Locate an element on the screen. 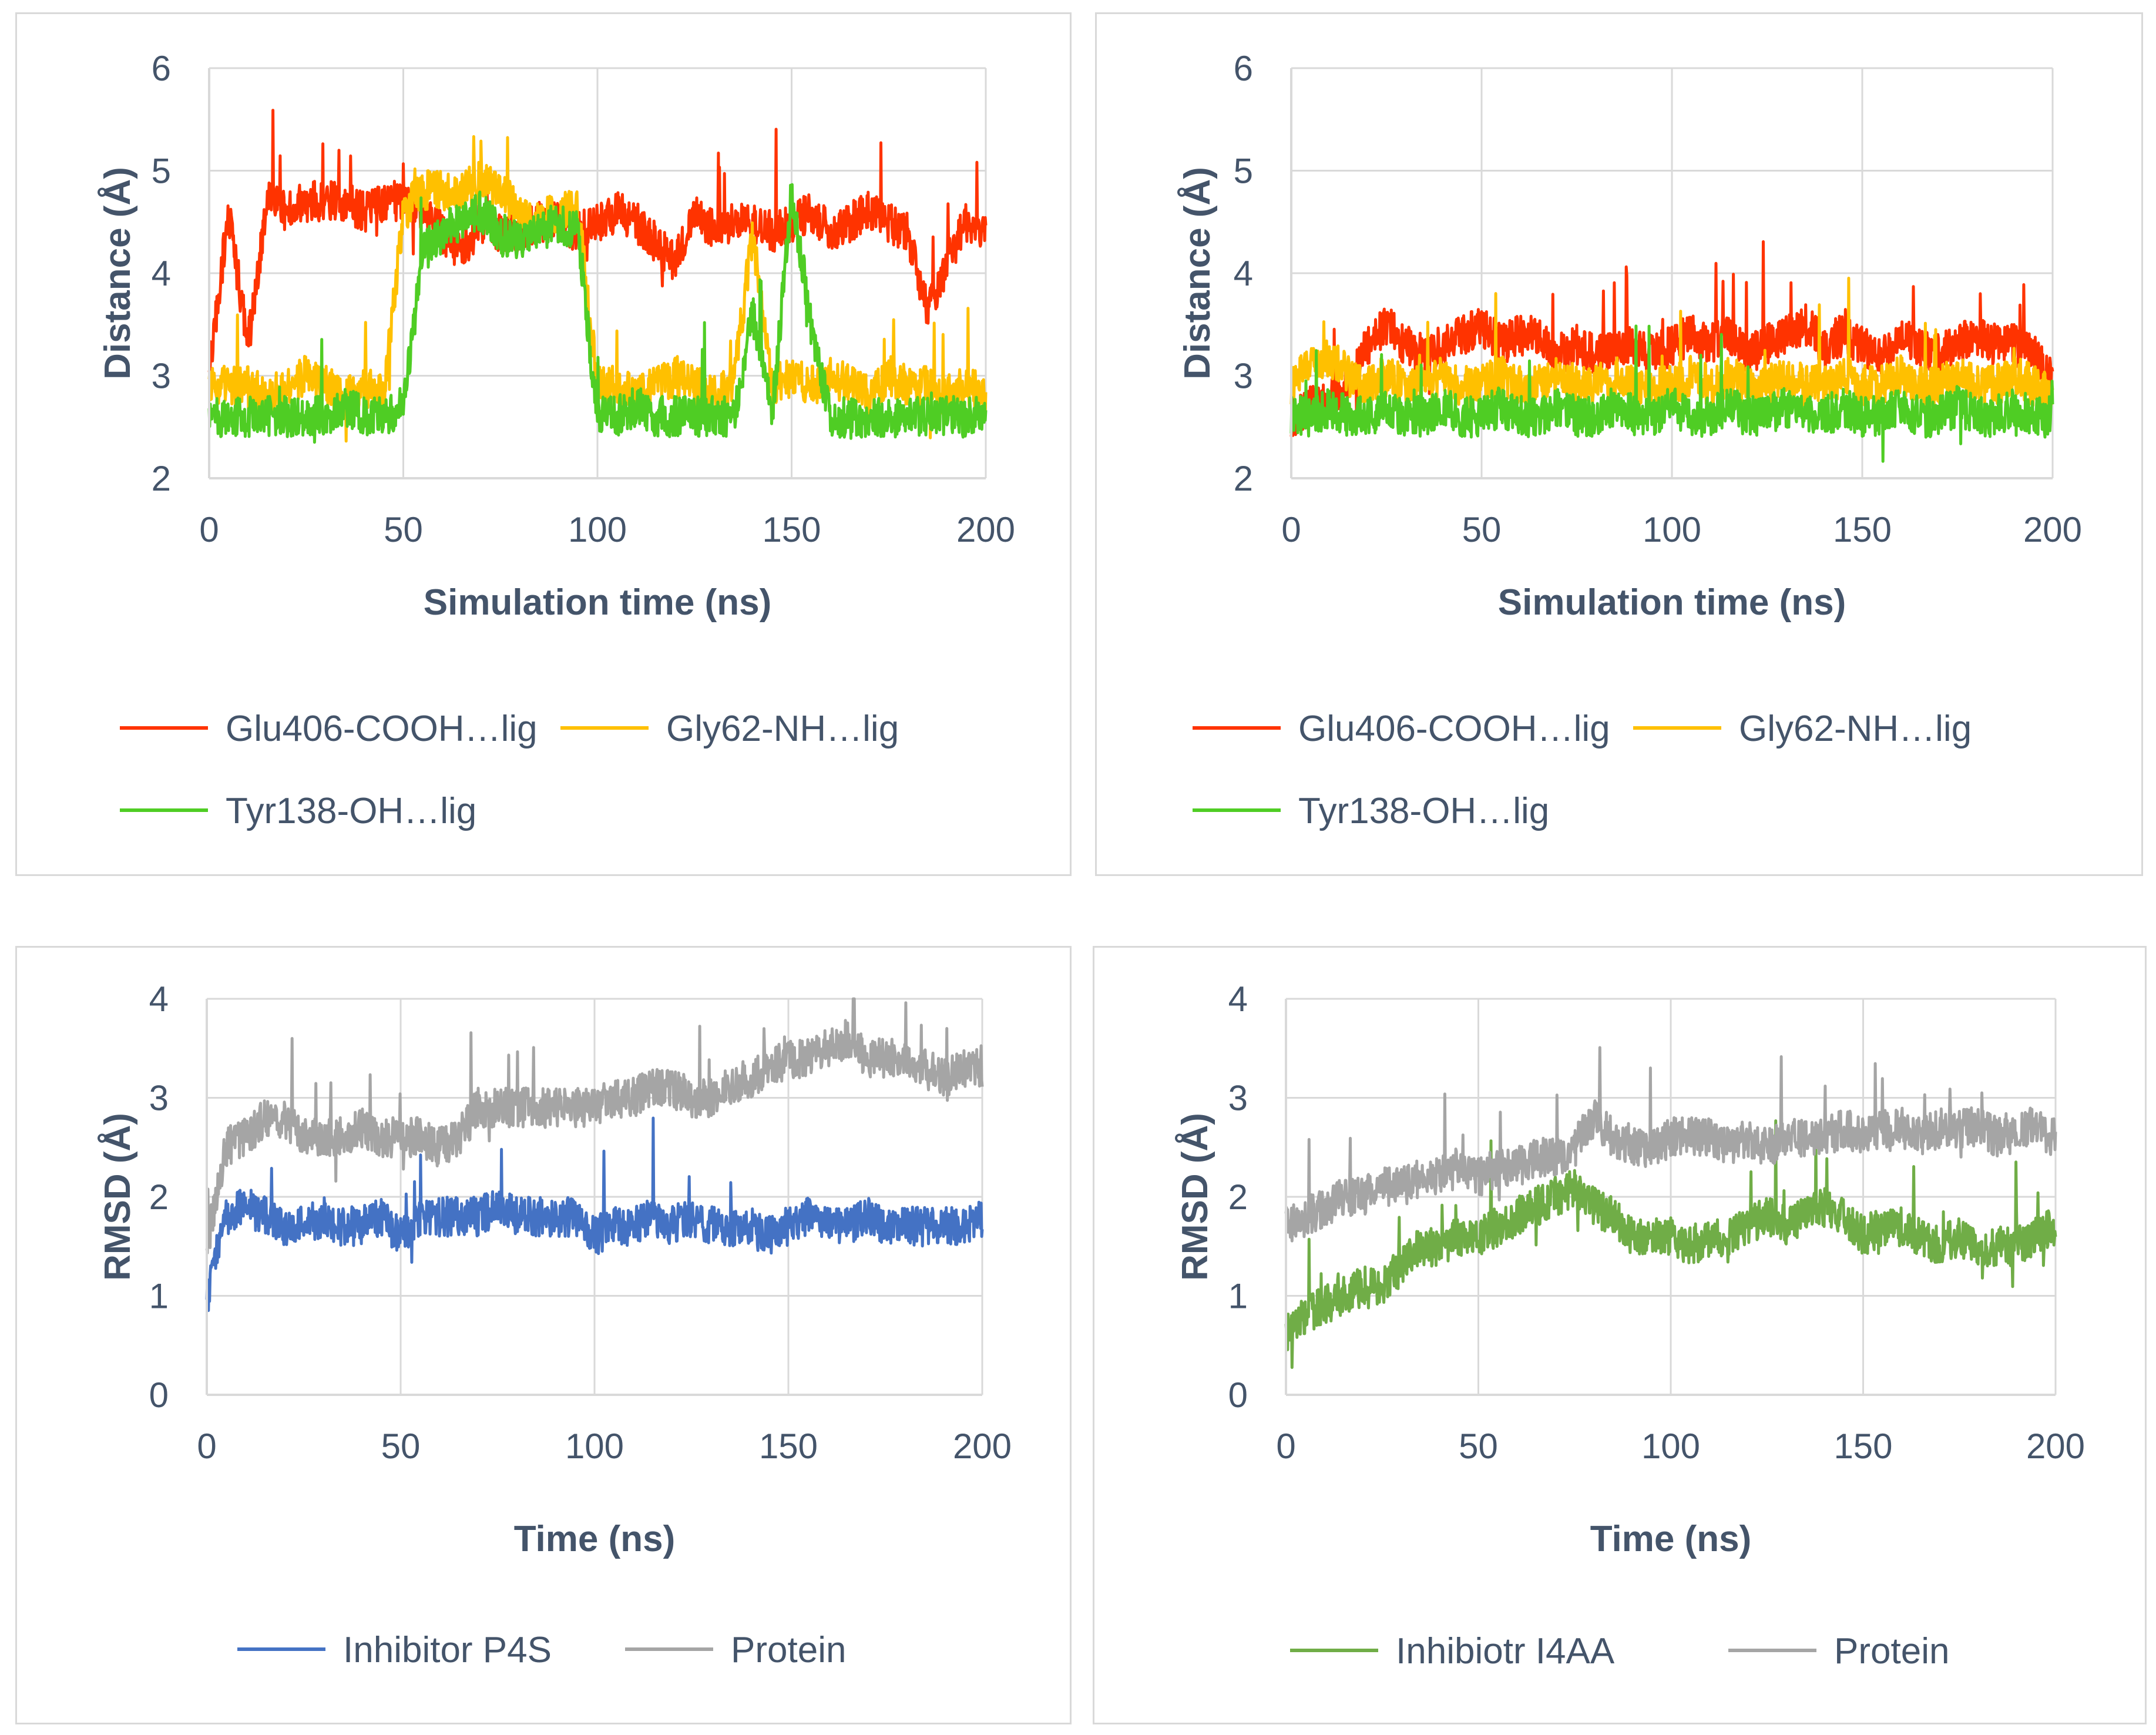 This screenshot has width=2156, height=1735. legend-item: Inhibitor P4S is located at coordinates (394, 1650).